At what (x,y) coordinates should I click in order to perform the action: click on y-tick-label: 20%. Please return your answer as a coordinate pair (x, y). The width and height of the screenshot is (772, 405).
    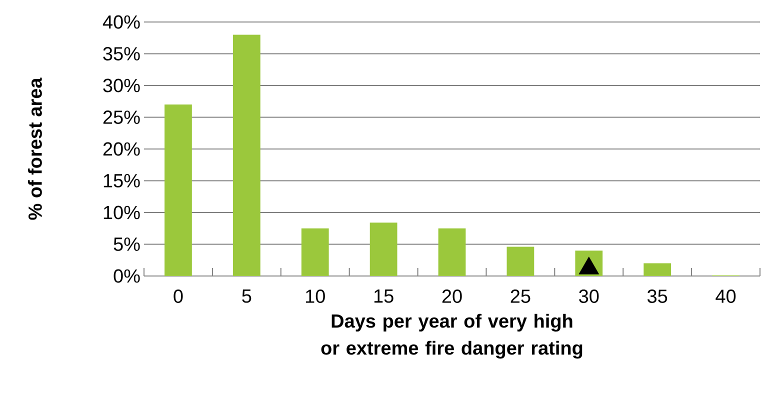
    Looking at the image, I should click on (121, 149).